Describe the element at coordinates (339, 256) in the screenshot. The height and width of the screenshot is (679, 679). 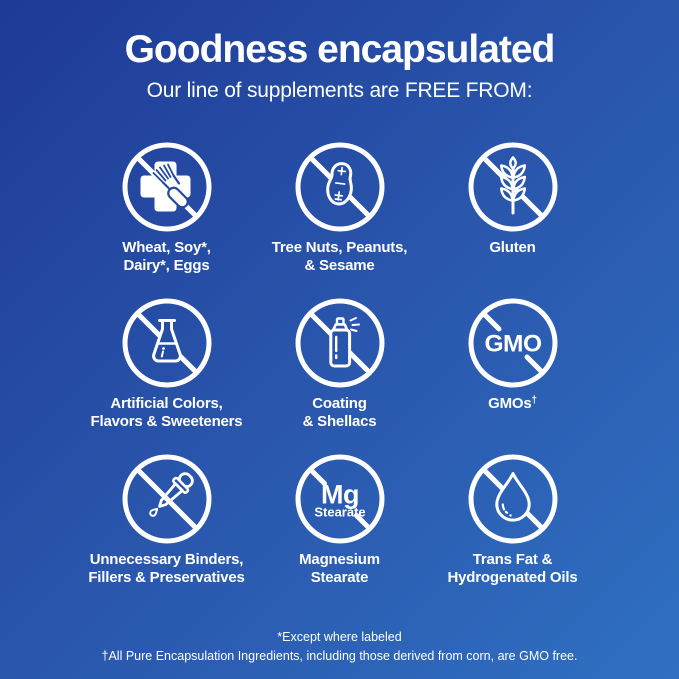
I see `item-label: Tree Nuts, Peanuts, & Sesame` at that location.